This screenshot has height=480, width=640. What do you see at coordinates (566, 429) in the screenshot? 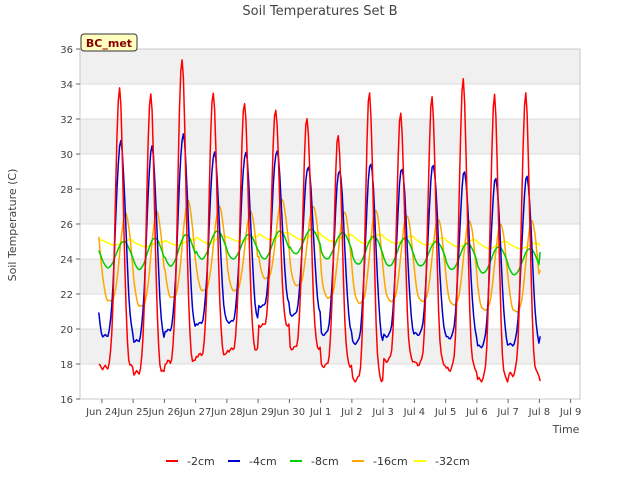
I see `x-axis-label: Time` at bounding box center [566, 429].